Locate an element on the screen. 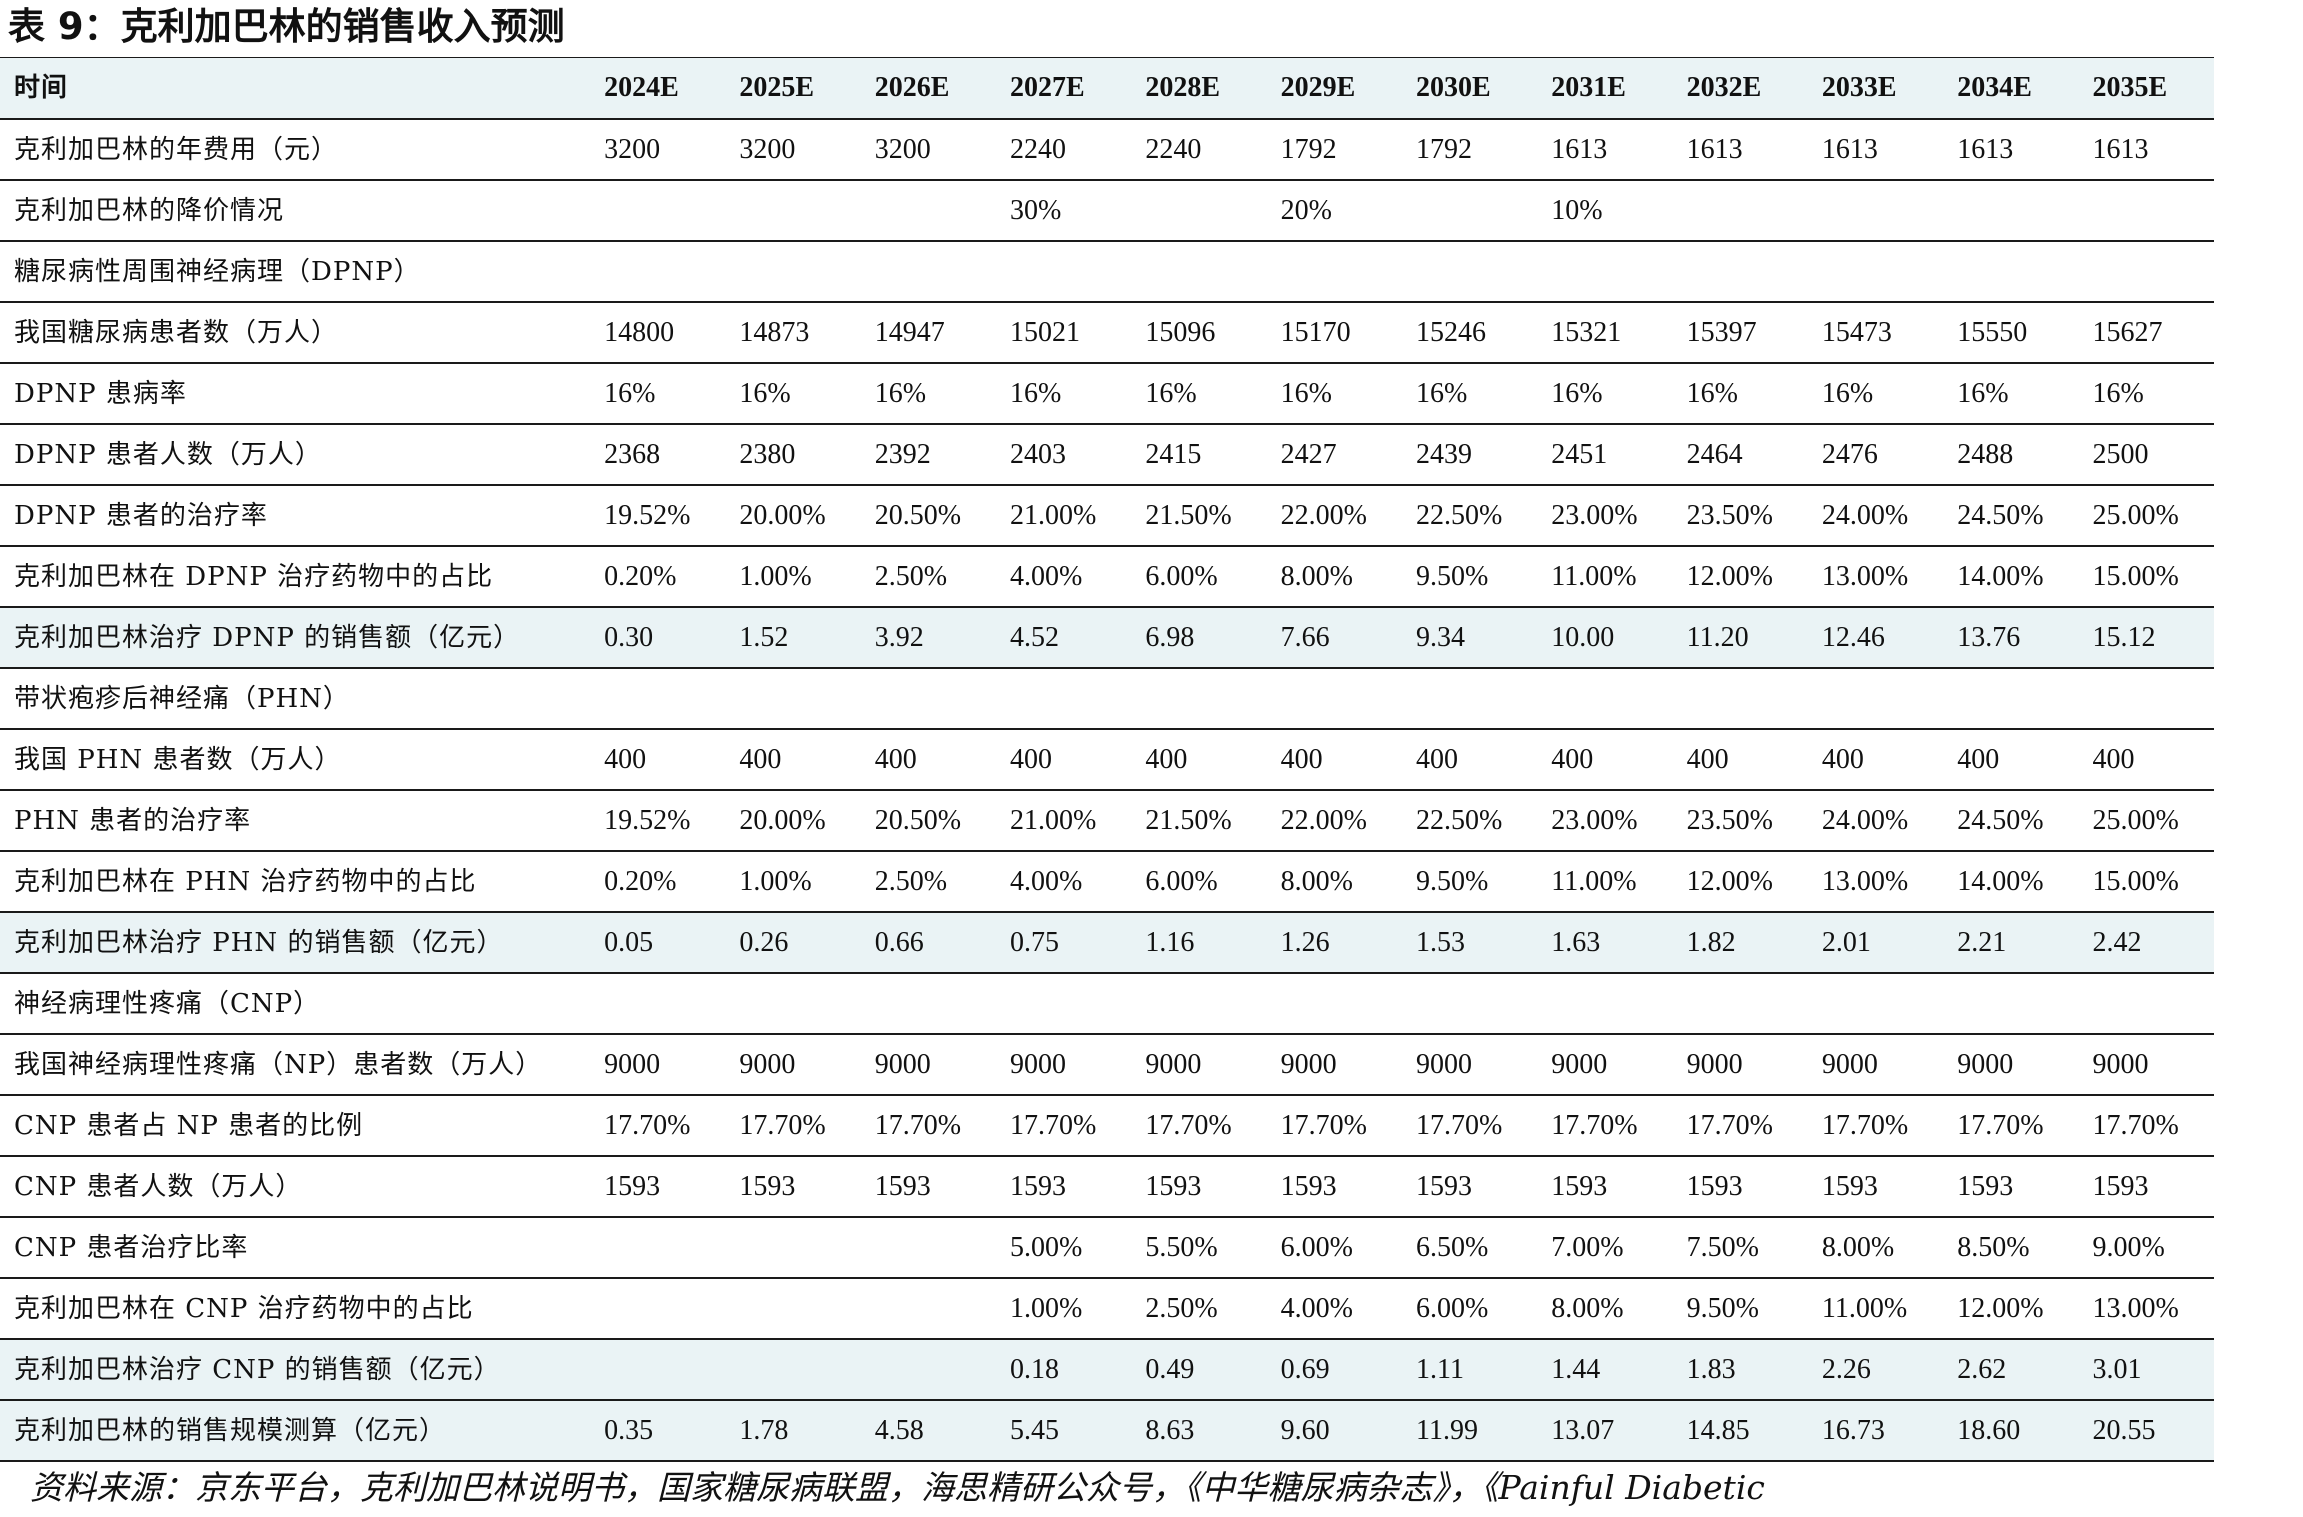 The width and height of the screenshot is (2303, 1517). row-label-cell: 我国糖尿病患者数（万人） is located at coordinates (295, 333).